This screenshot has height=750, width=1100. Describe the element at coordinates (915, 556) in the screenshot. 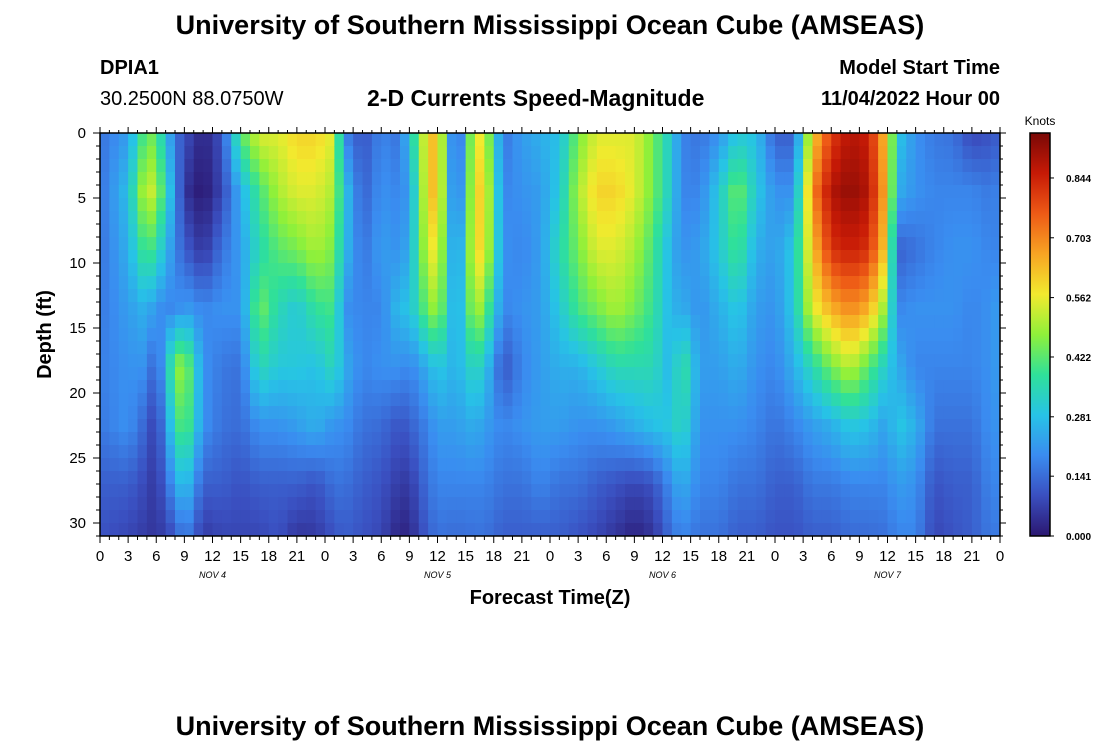

I see `x-tick-label: 15` at that location.